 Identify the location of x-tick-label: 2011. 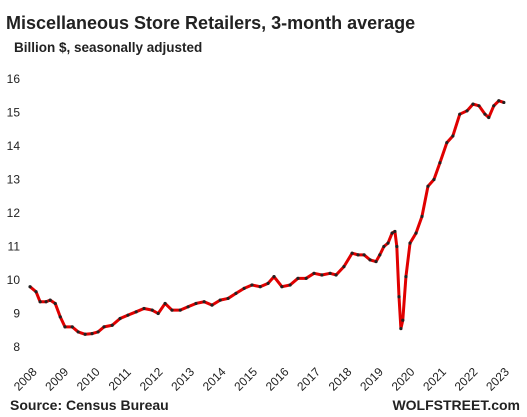
(120, 379).